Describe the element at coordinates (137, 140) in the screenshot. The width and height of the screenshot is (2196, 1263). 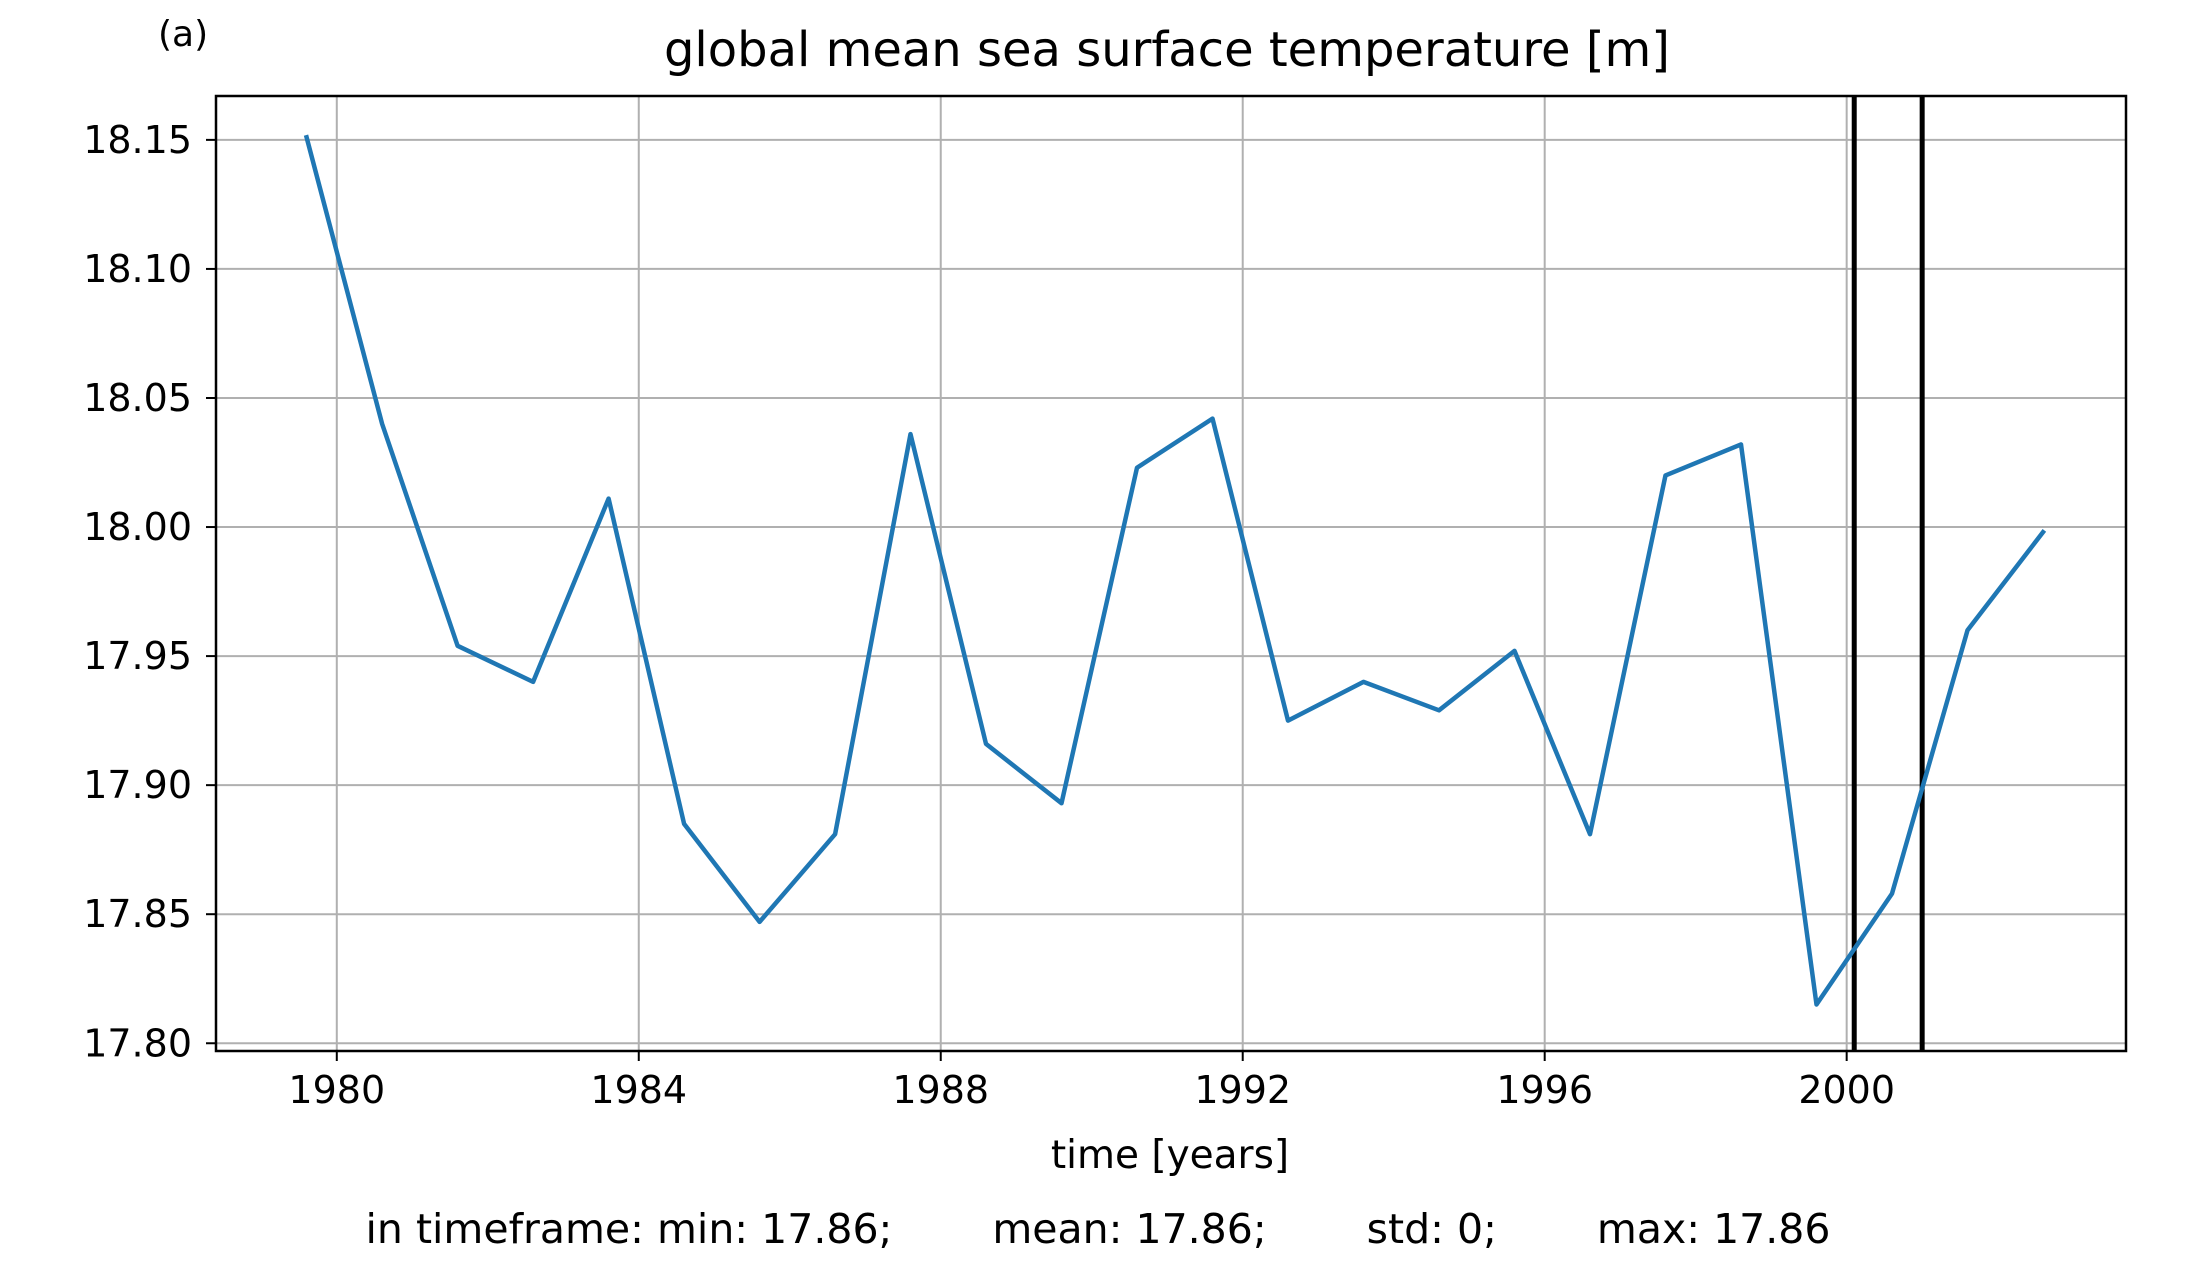
I see `y-tick-label: 18.15` at that location.